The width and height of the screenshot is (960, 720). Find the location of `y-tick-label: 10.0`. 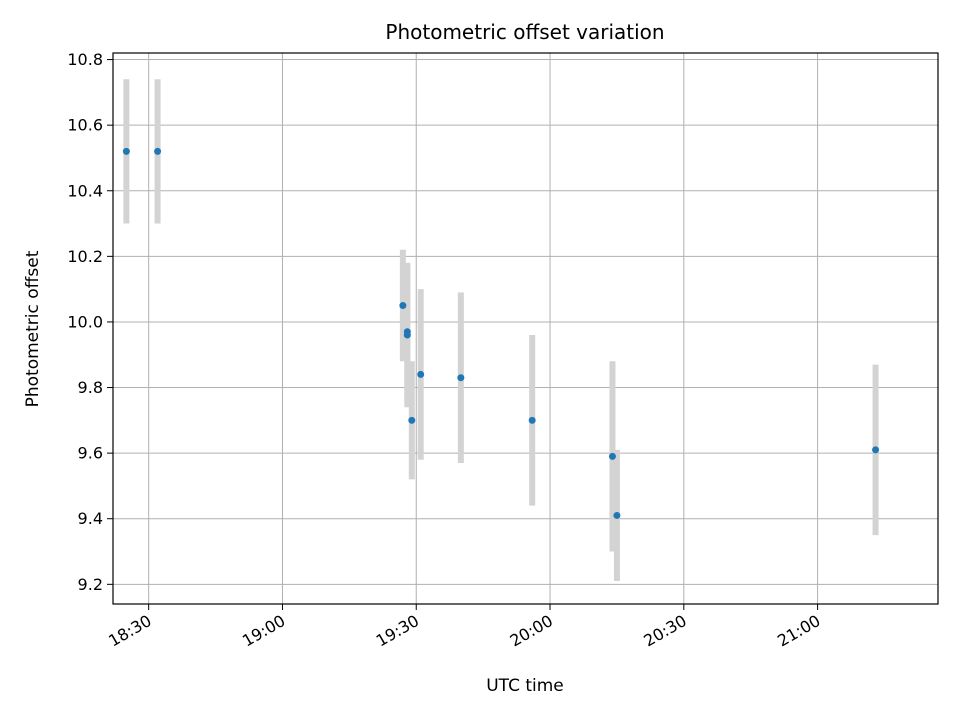

y-tick-label: 10.0 is located at coordinates (85, 321).